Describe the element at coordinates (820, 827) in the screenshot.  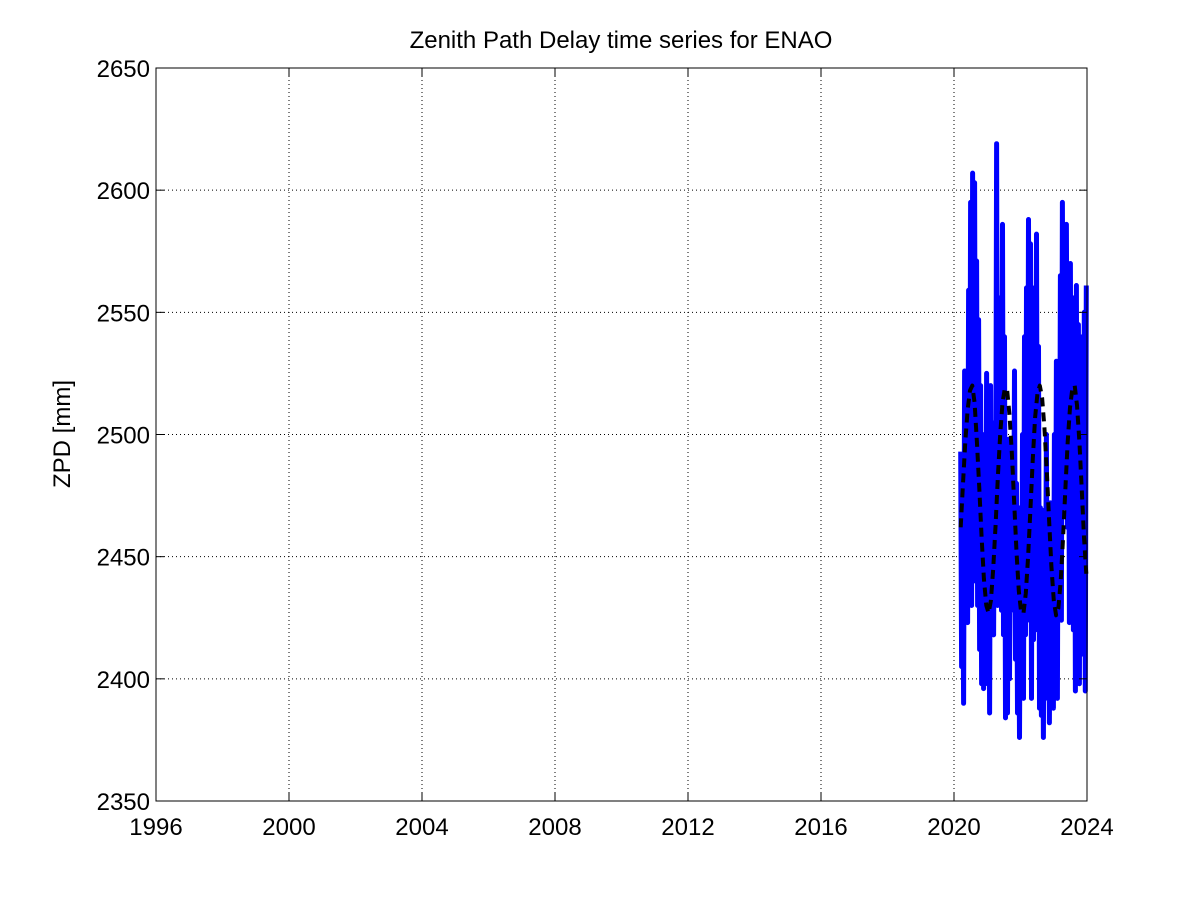
I see `x-tick-label: 2016` at that location.